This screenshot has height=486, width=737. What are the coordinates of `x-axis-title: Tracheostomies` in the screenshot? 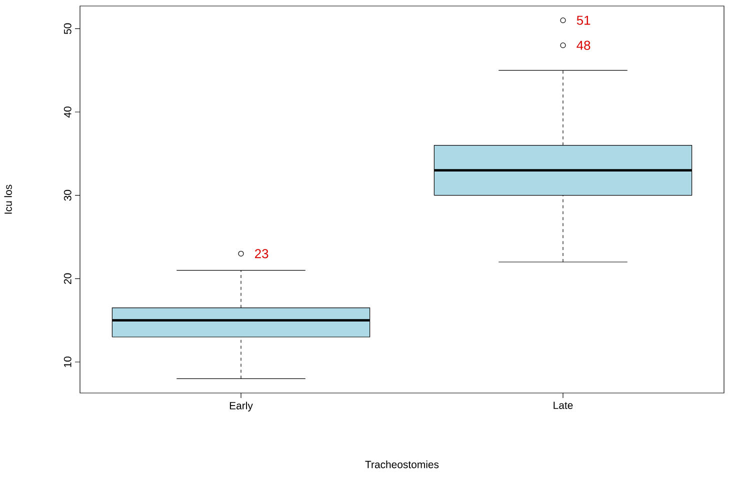 It's located at (402, 464).